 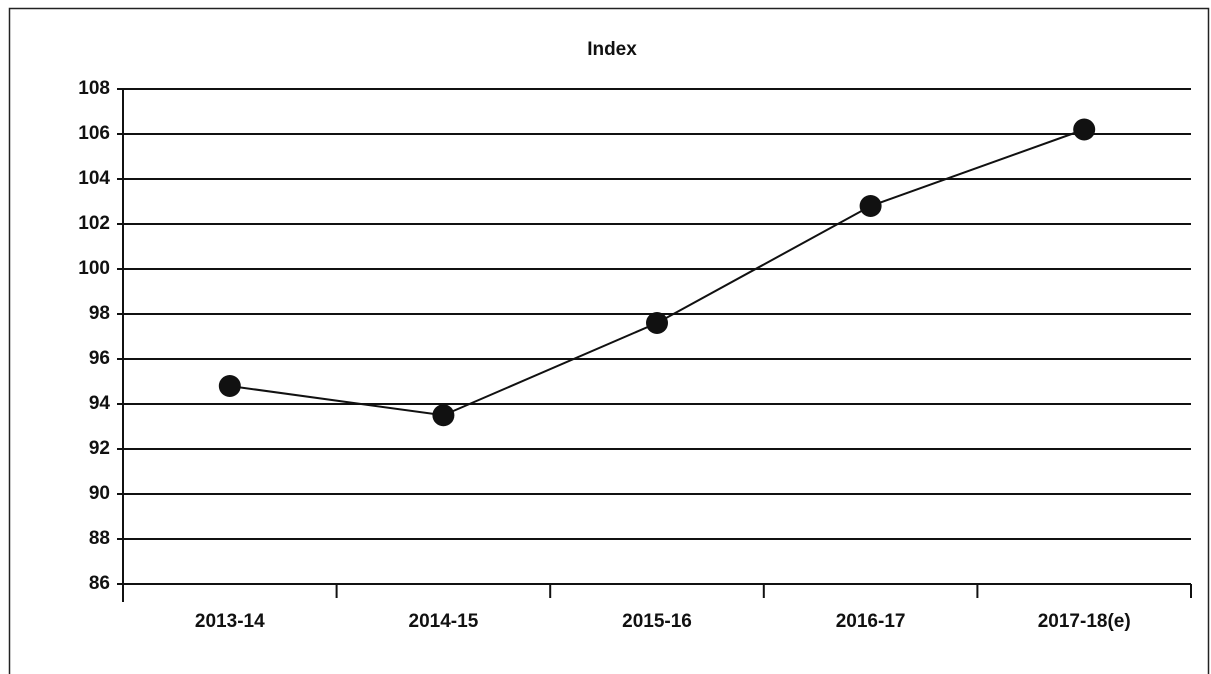 What do you see at coordinates (1084, 621) in the screenshot?
I see `x-tick-label: 2017-18(e)` at bounding box center [1084, 621].